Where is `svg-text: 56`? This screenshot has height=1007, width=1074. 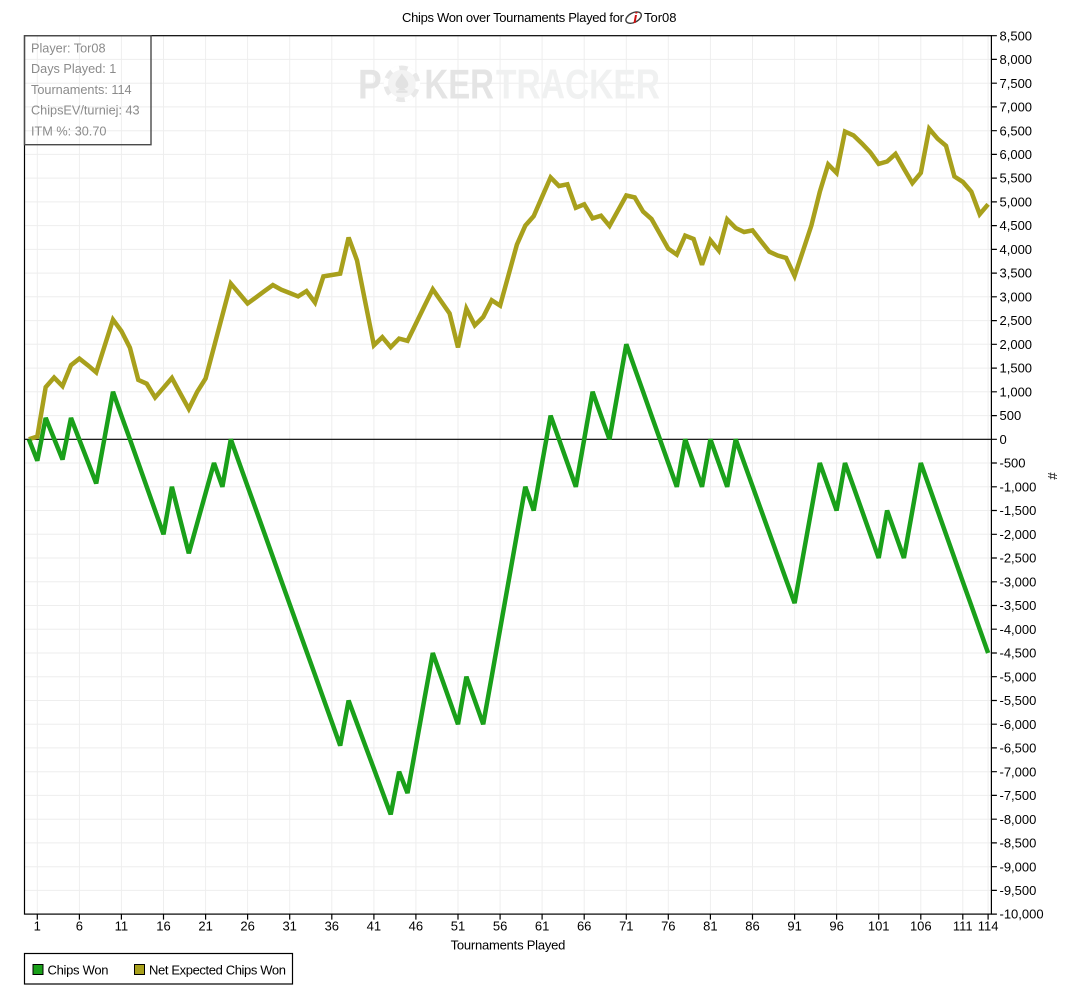
svg-text: 56 is located at coordinates (500, 926).